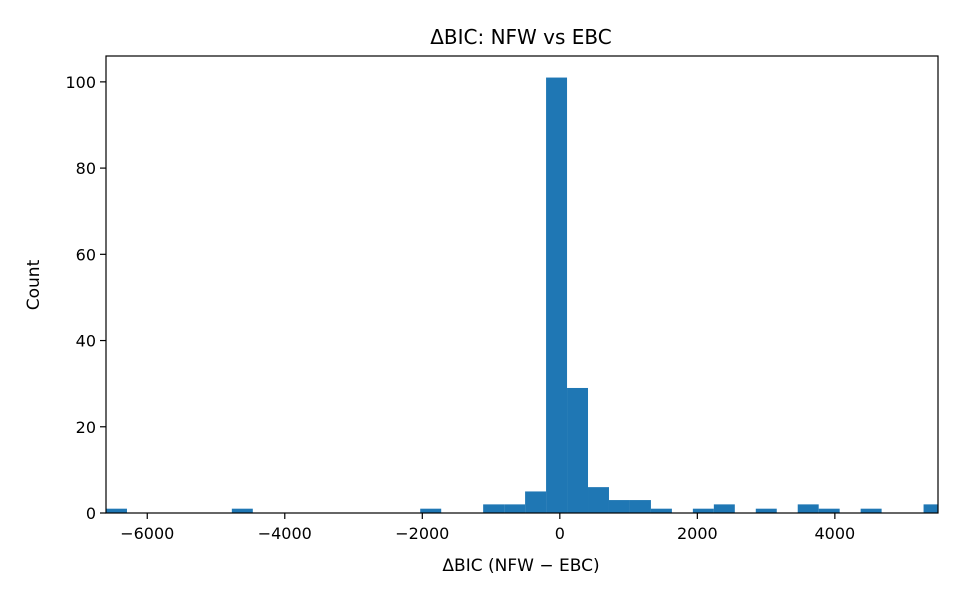  Describe the element at coordinates (85, 298) in the screenshot. I see `y-axis-ticks: 0 20 40 60 80 100` at that location.